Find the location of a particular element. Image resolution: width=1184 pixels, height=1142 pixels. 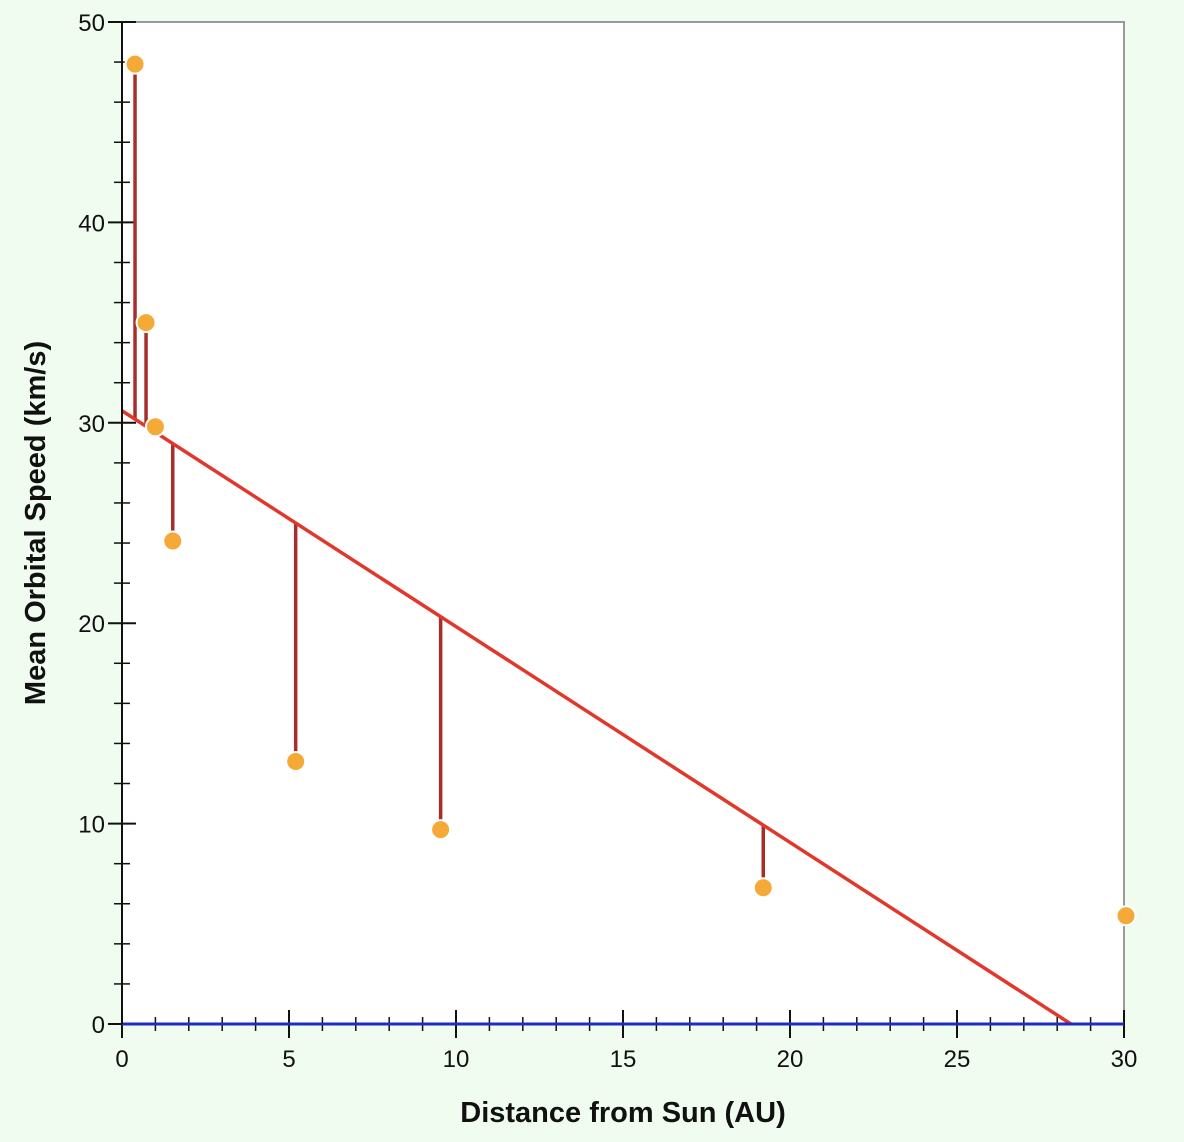

x-tick-label: 20 is located at coordinates (790, 1059).